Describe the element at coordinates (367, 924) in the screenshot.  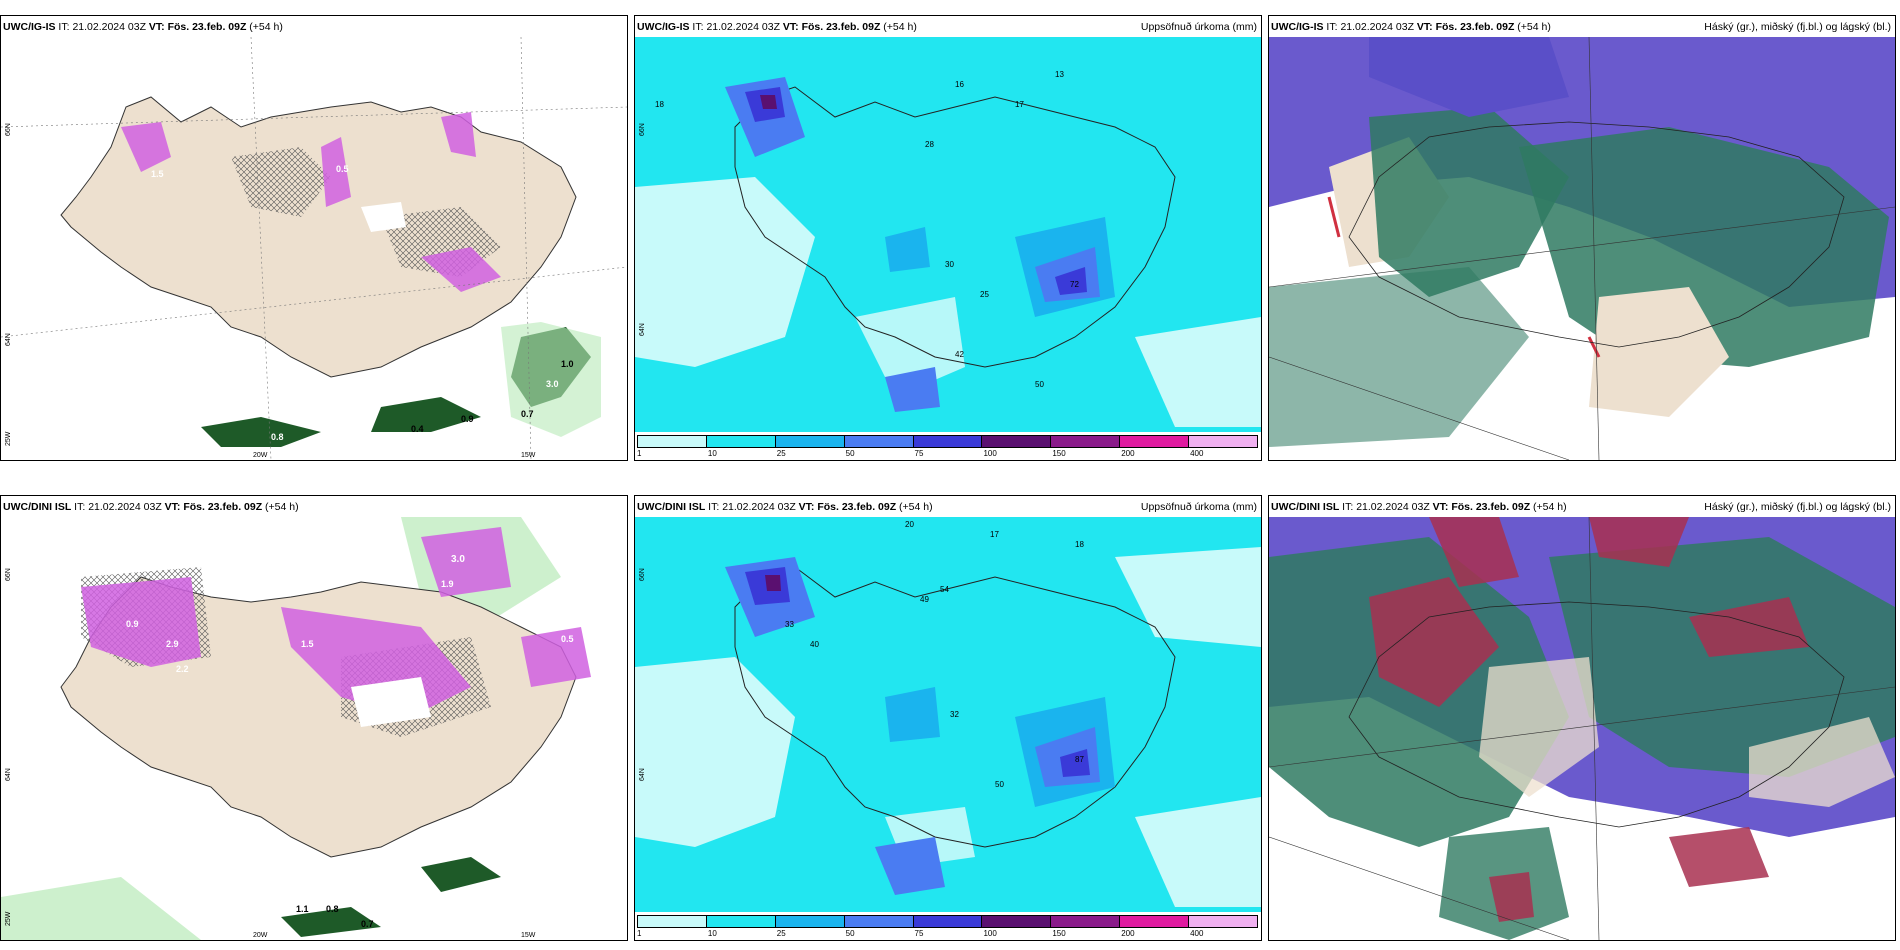
I see `value-label: 0.7` at that location.